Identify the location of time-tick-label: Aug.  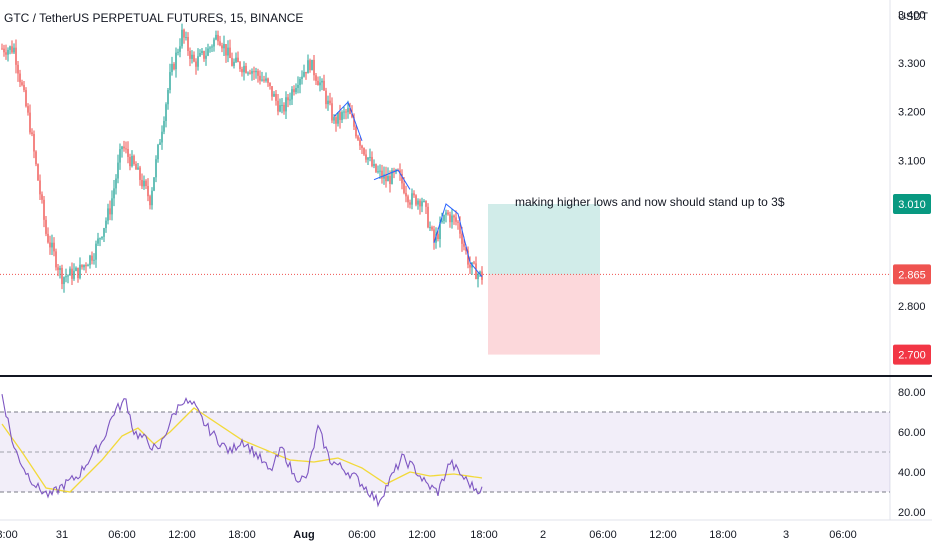
(303, 535).